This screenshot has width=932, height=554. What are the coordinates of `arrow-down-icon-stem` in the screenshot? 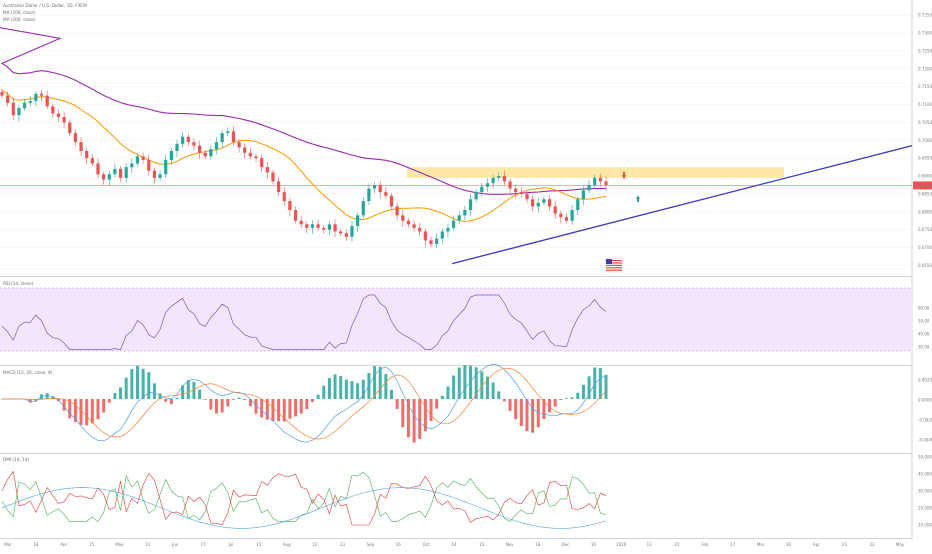 It's located at (624, 173).